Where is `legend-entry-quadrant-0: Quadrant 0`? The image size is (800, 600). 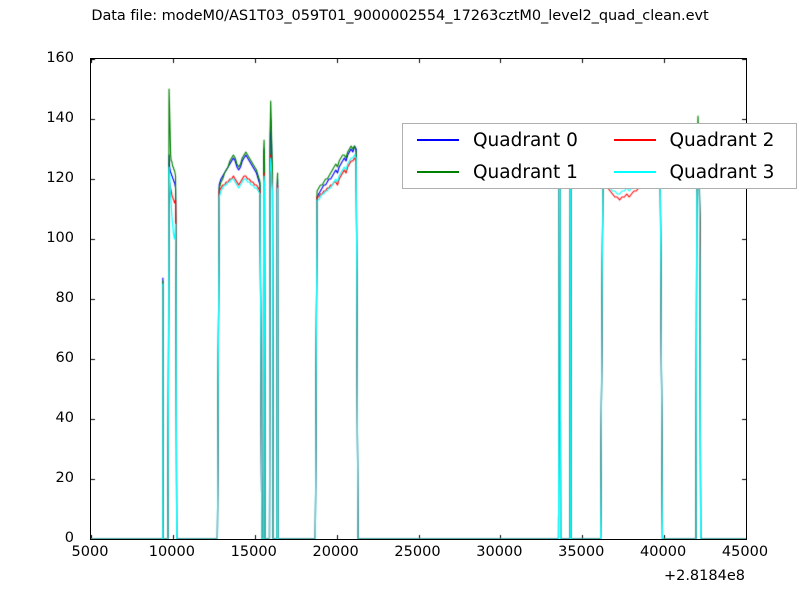 legend-entry-quadrant-0: Quadrant 0 is located at coordinates (501, 140).